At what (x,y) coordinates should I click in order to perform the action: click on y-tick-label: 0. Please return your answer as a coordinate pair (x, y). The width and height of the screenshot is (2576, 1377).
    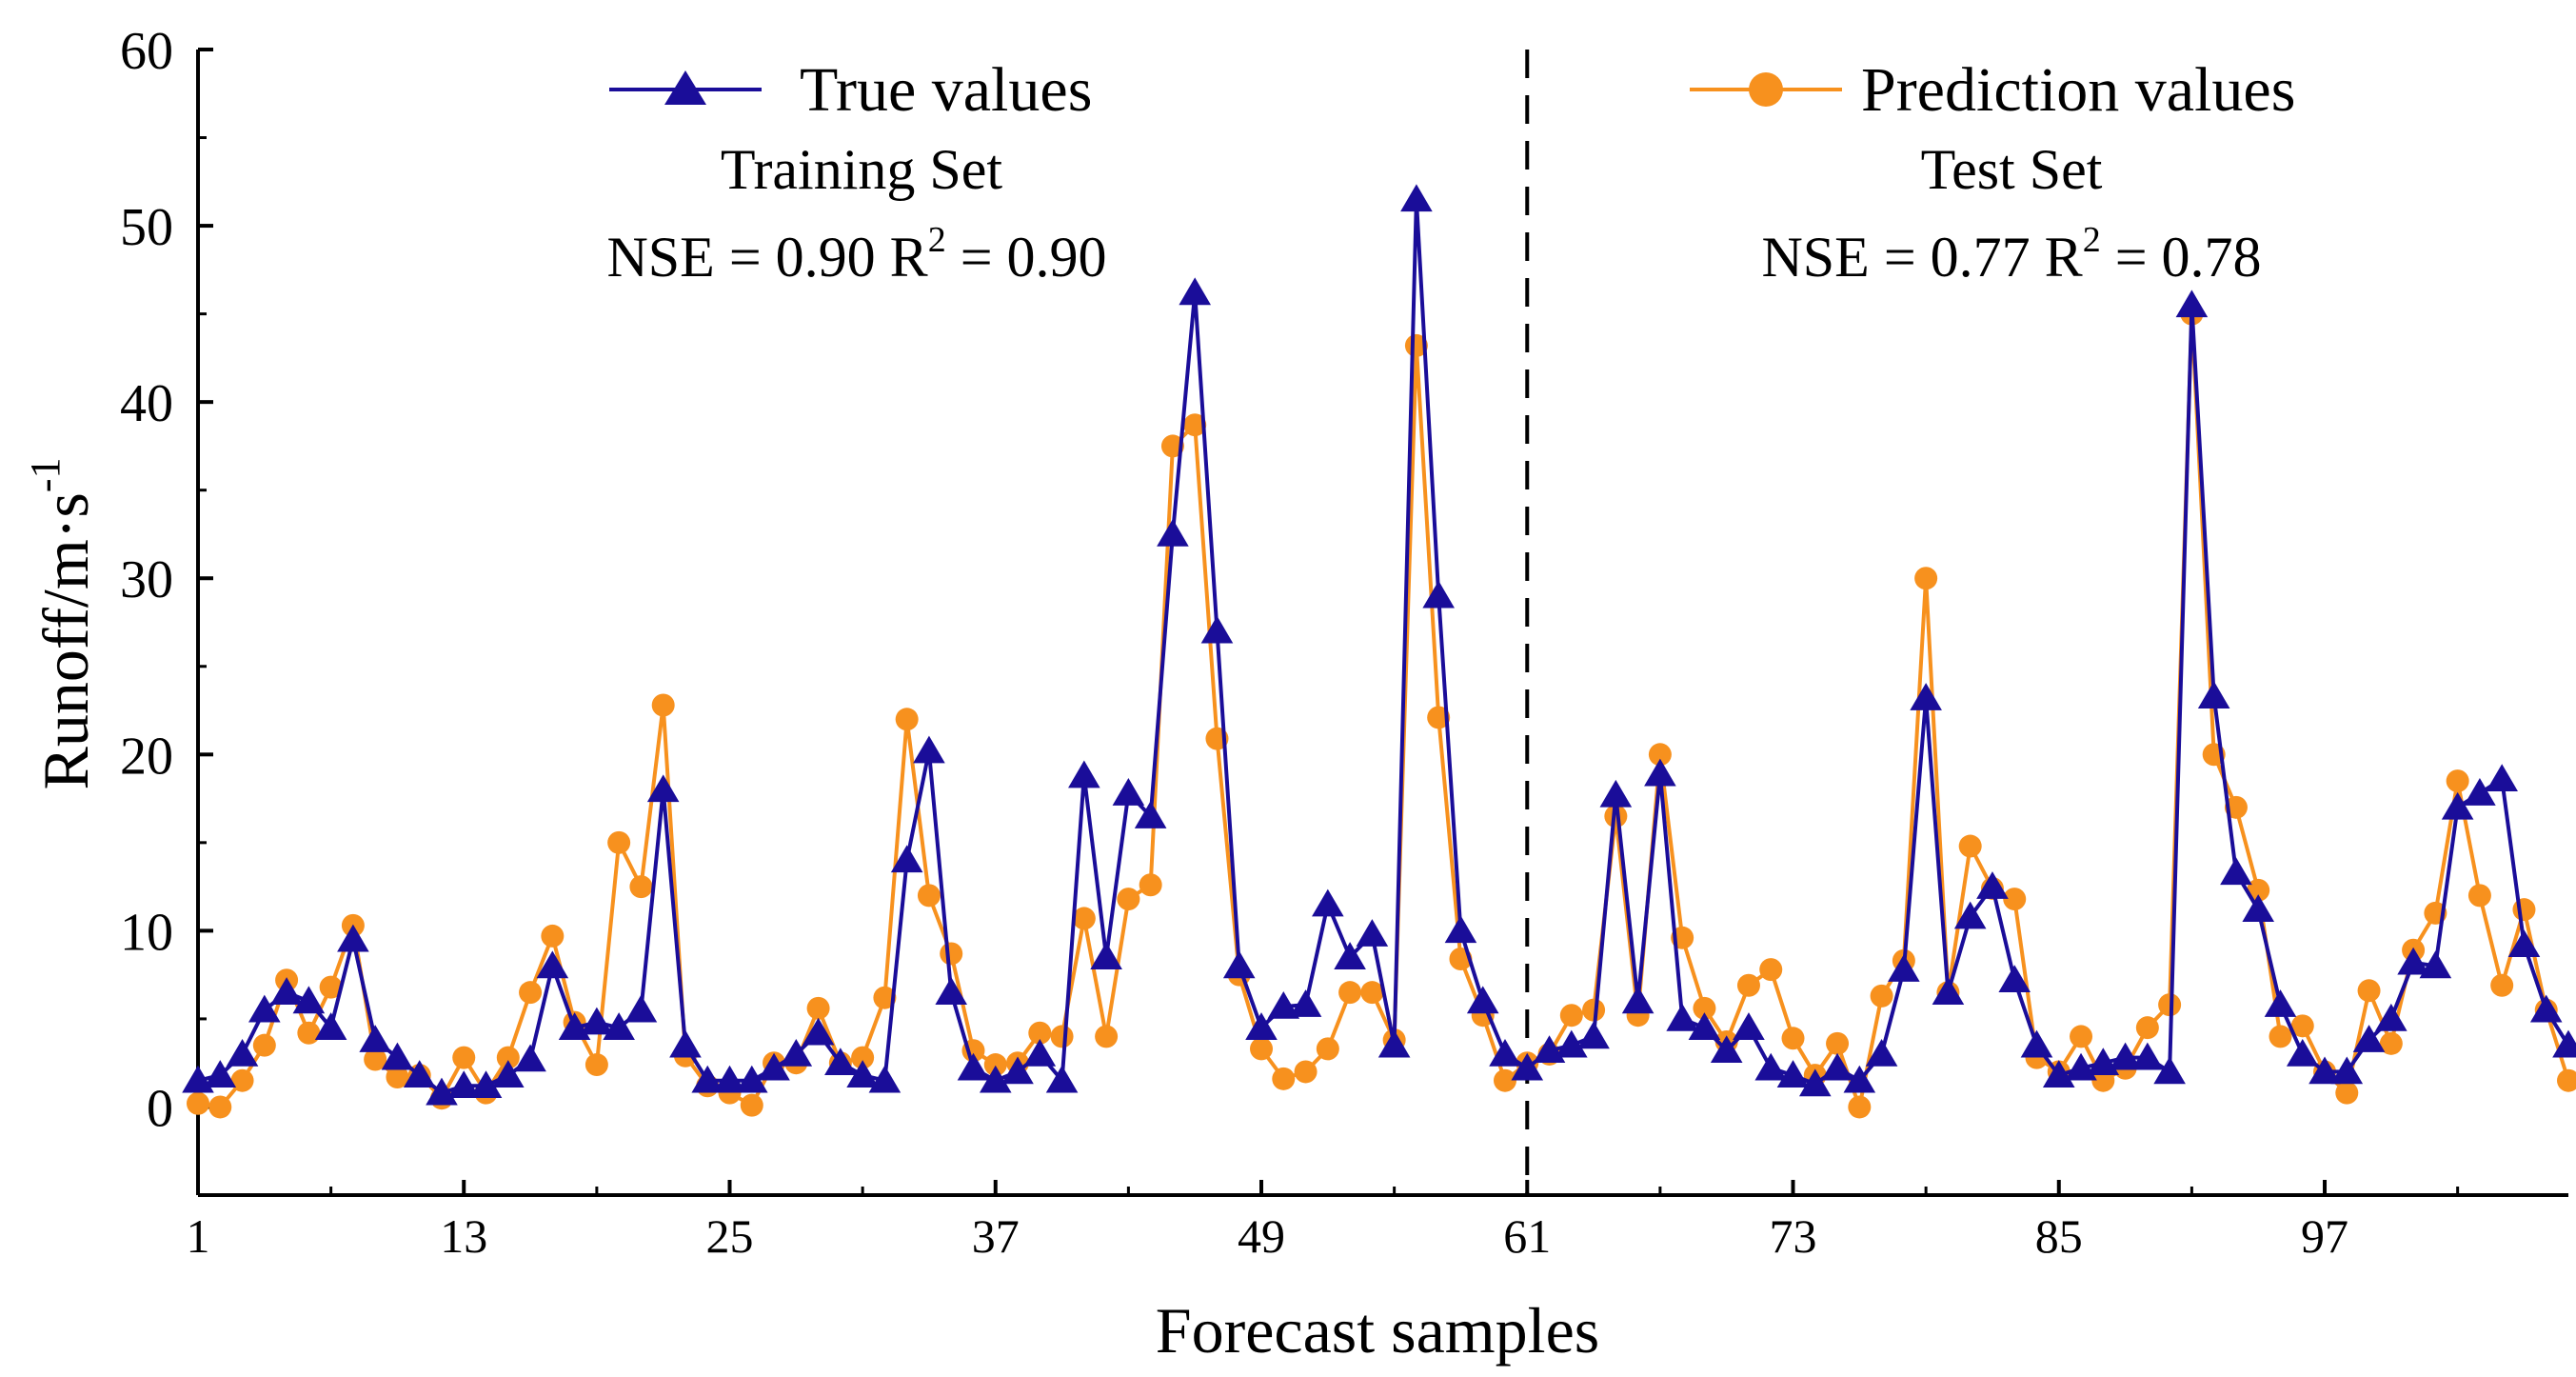
    Looking at the image, I should click on (160, 1108).